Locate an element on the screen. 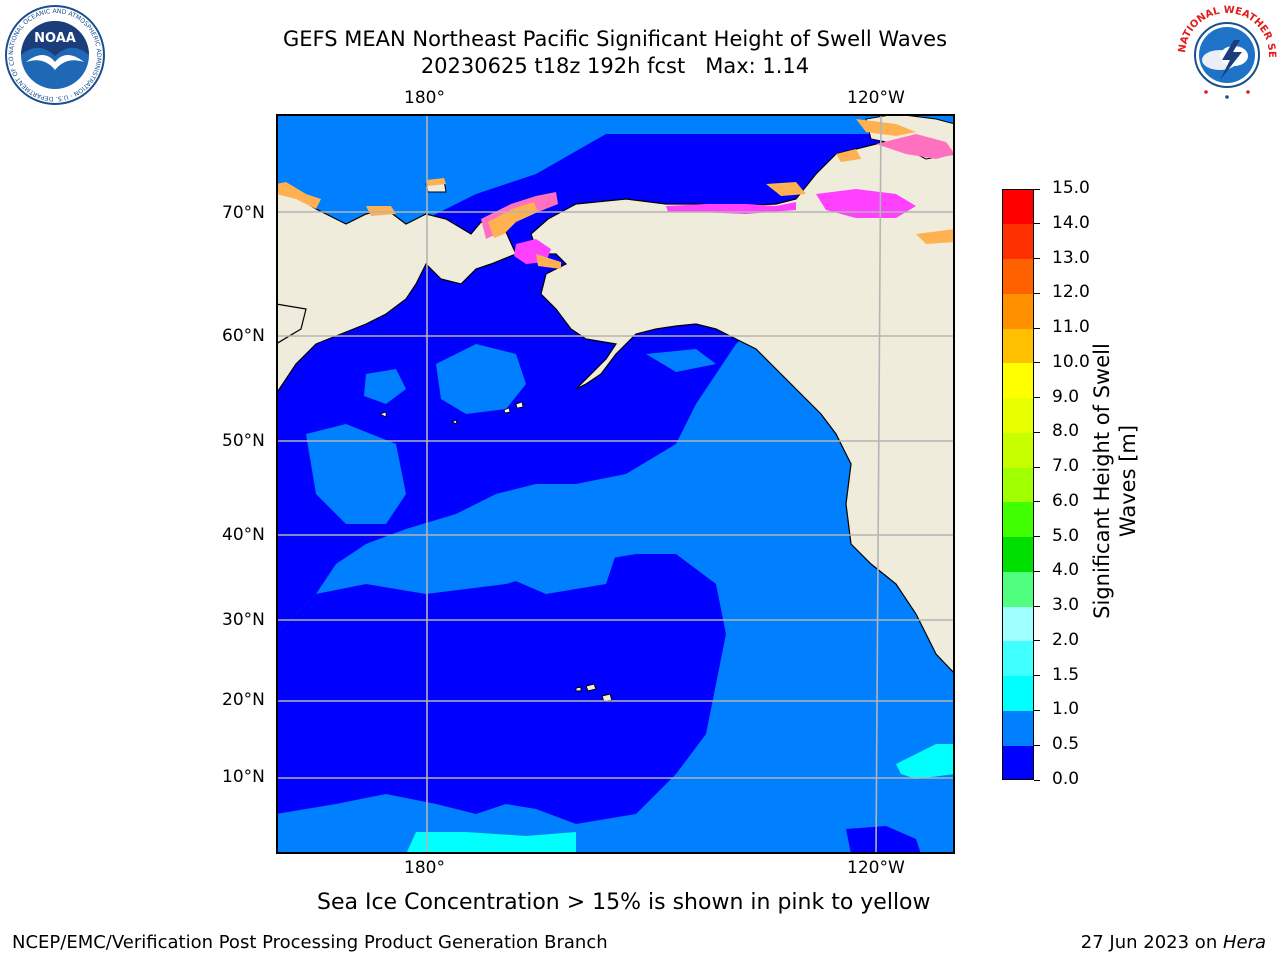 The width and height of the screenshot is (1280, 960). lat-label-40n: 40°N is located at coordinates (243, 535).